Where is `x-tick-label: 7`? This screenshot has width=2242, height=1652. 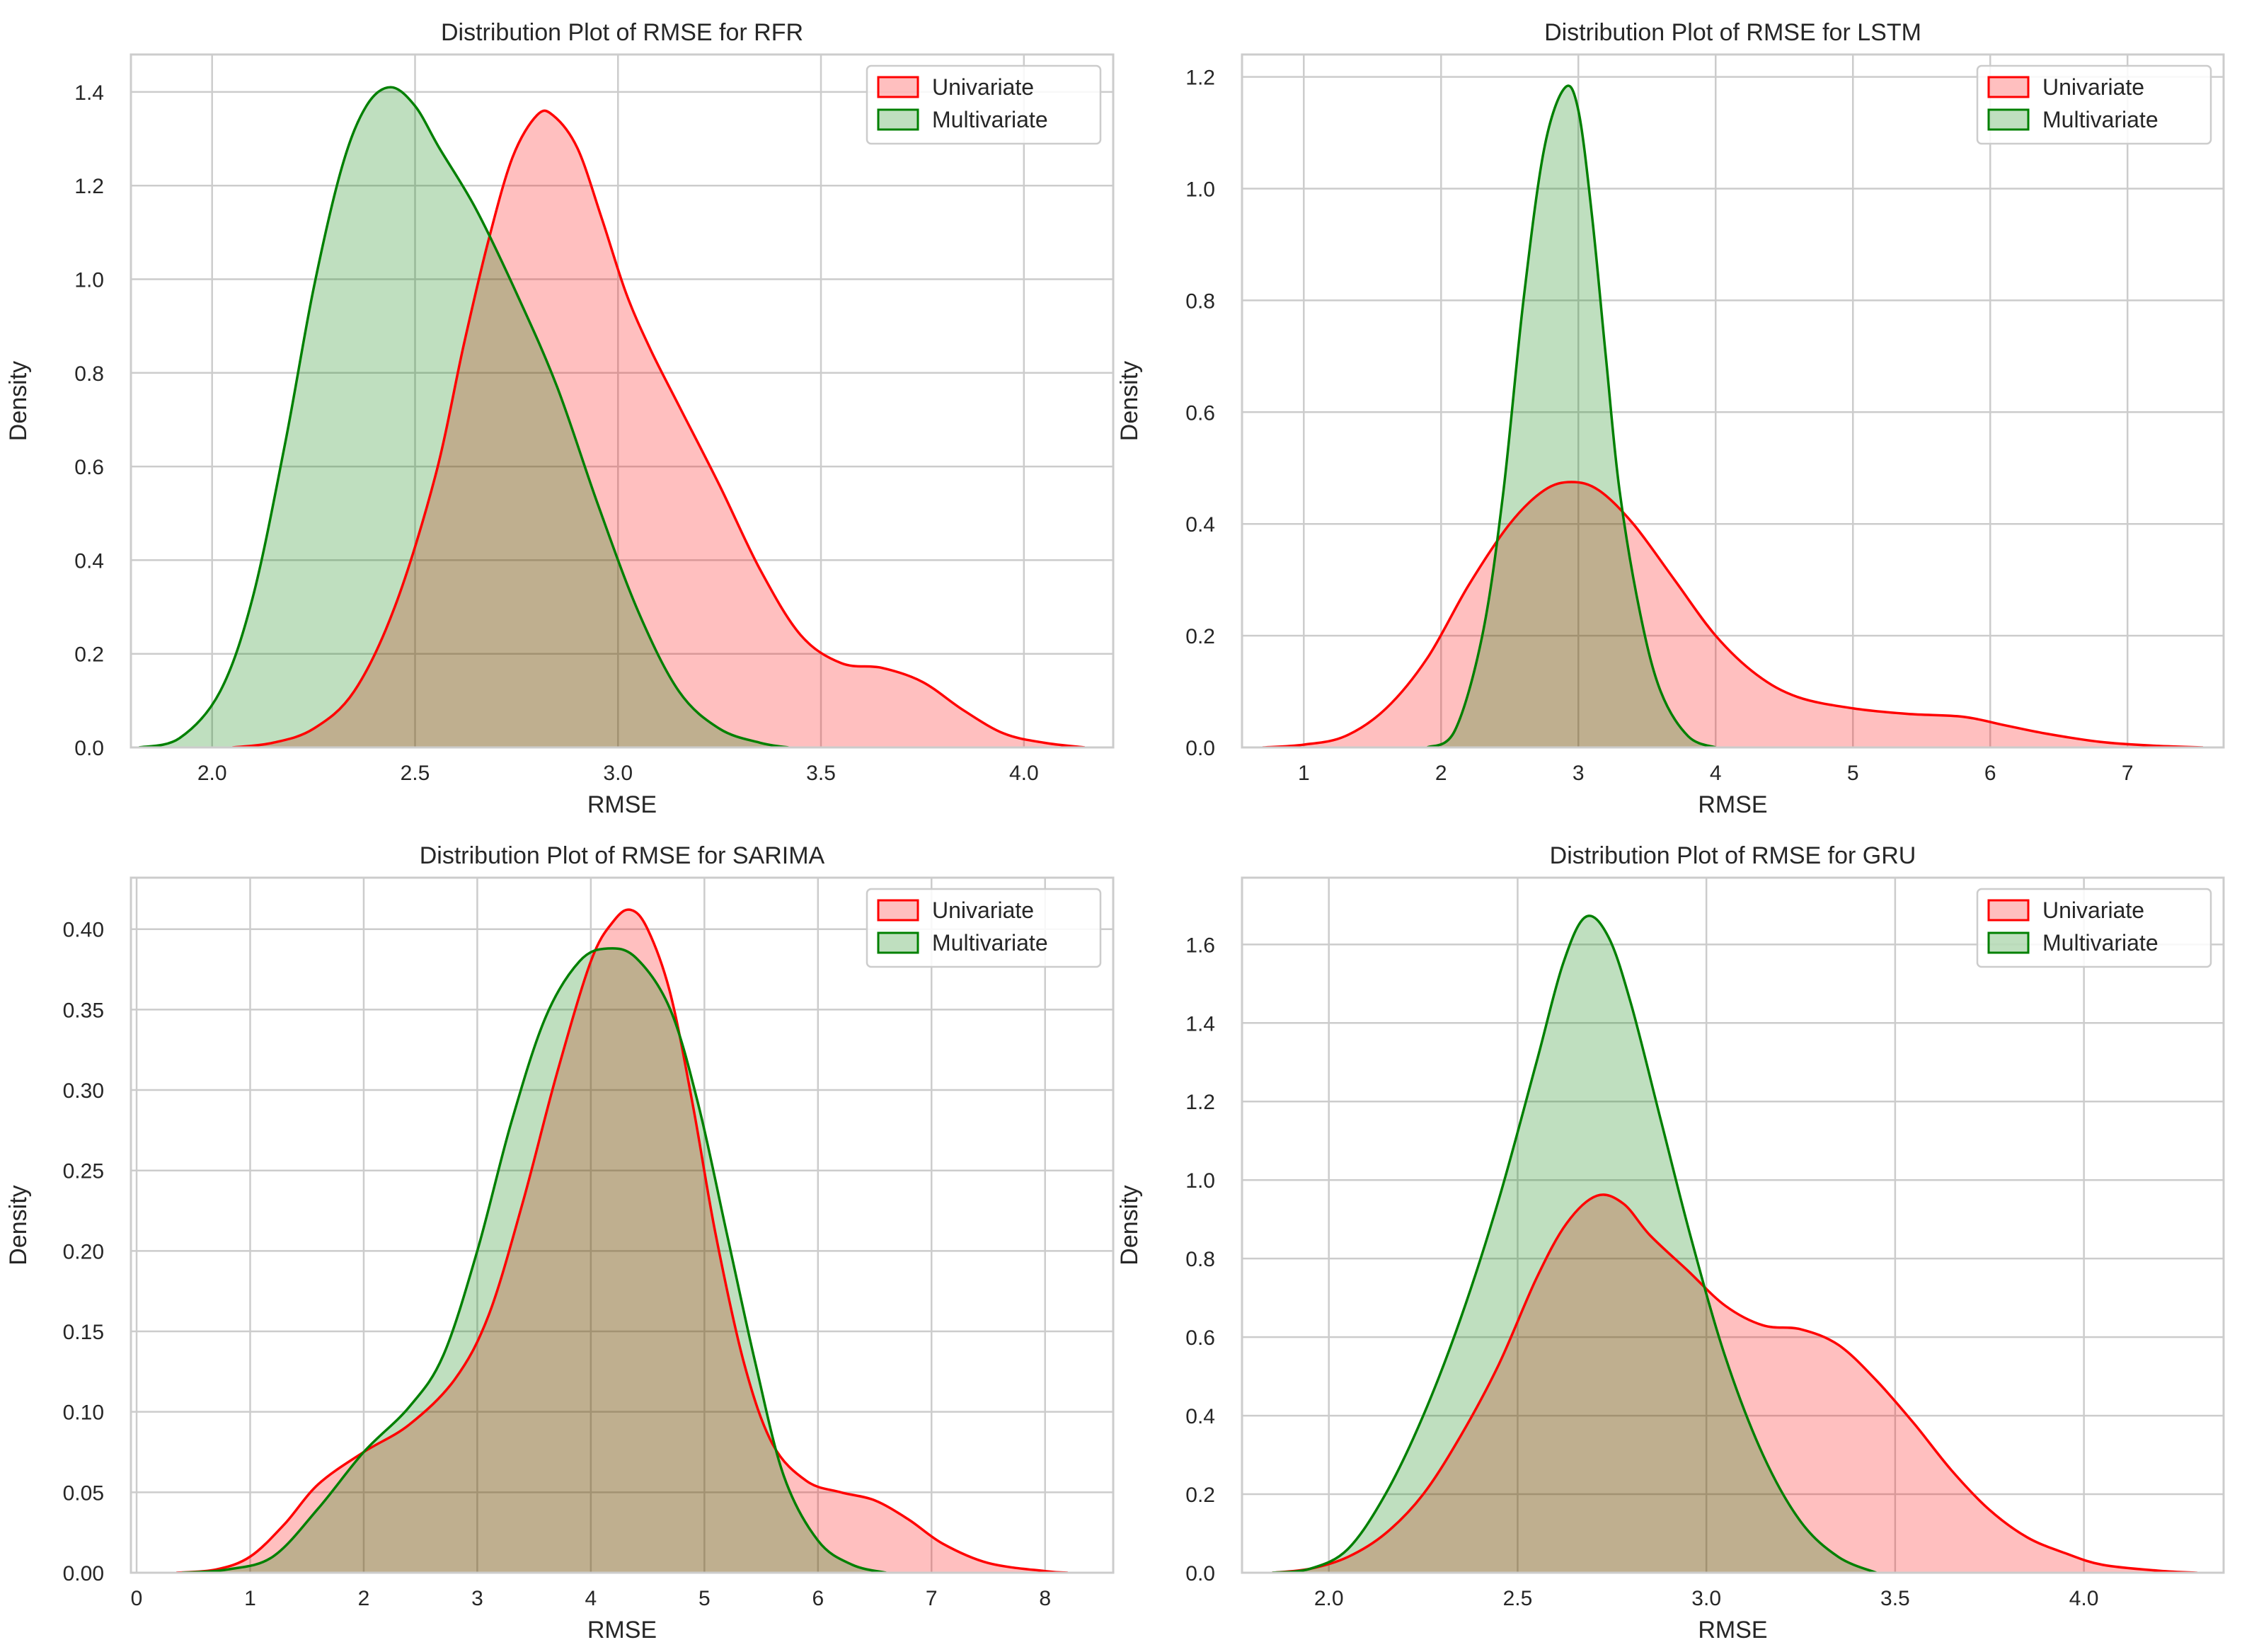 x-tick-label: 7 is located at coordinates (2128, 773).